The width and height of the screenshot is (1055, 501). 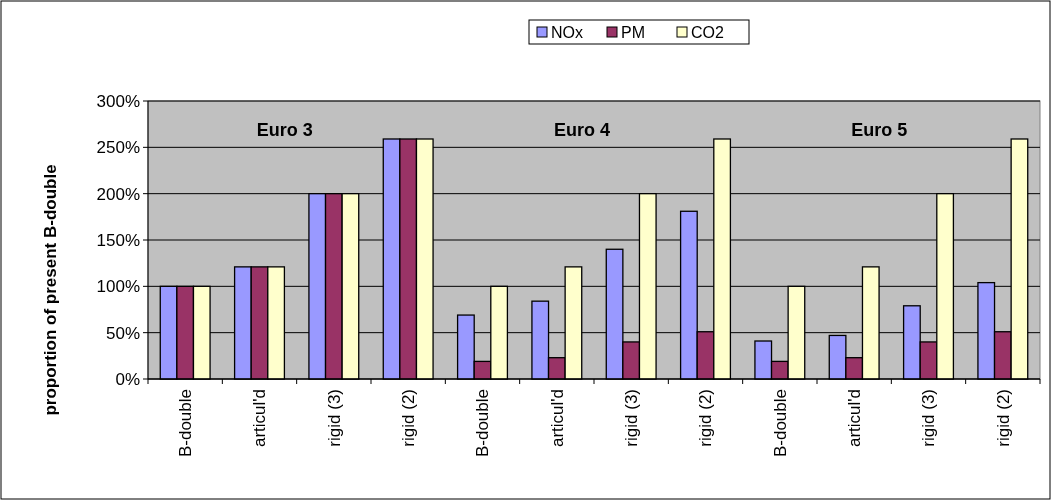 I want to click on annotation: Euro 5, so click(x=879, y=130).